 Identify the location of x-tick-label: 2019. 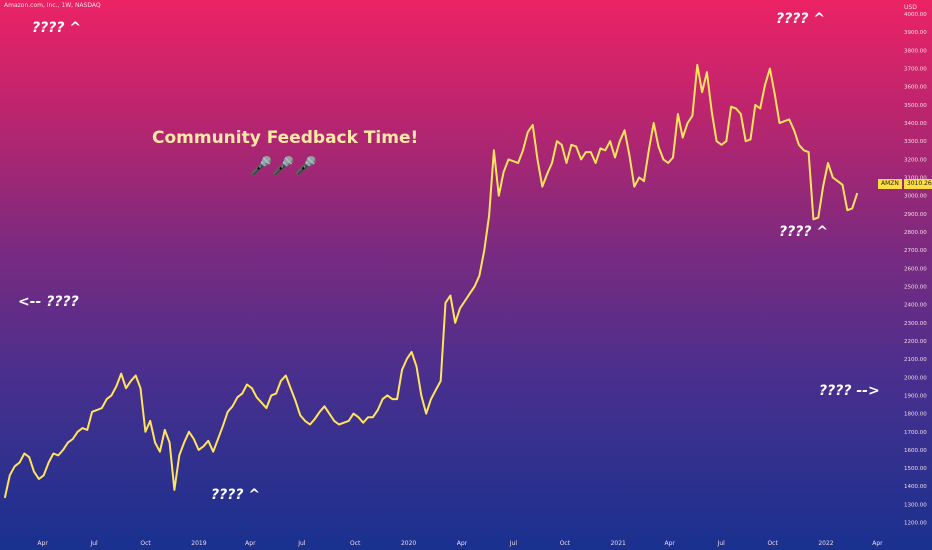
(198, 543).